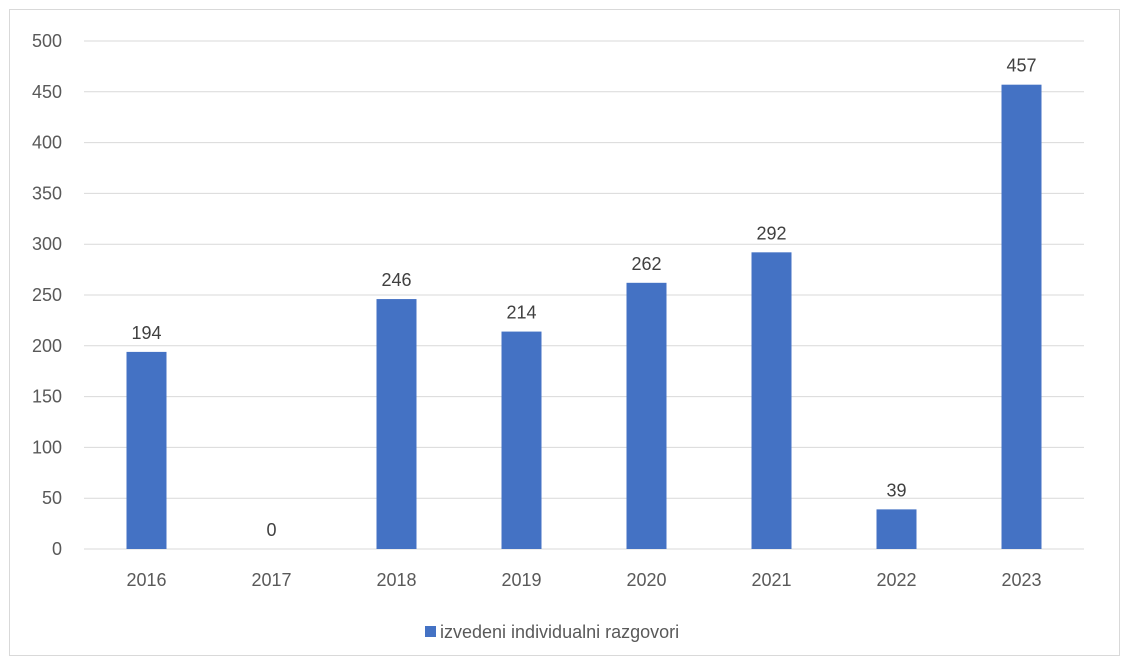 The height and width of the screenshot is (665, 1131). I want to click on x-axis: 2016 2017 2018 2019 2020 2021 2022 2023, so click(583, 580).